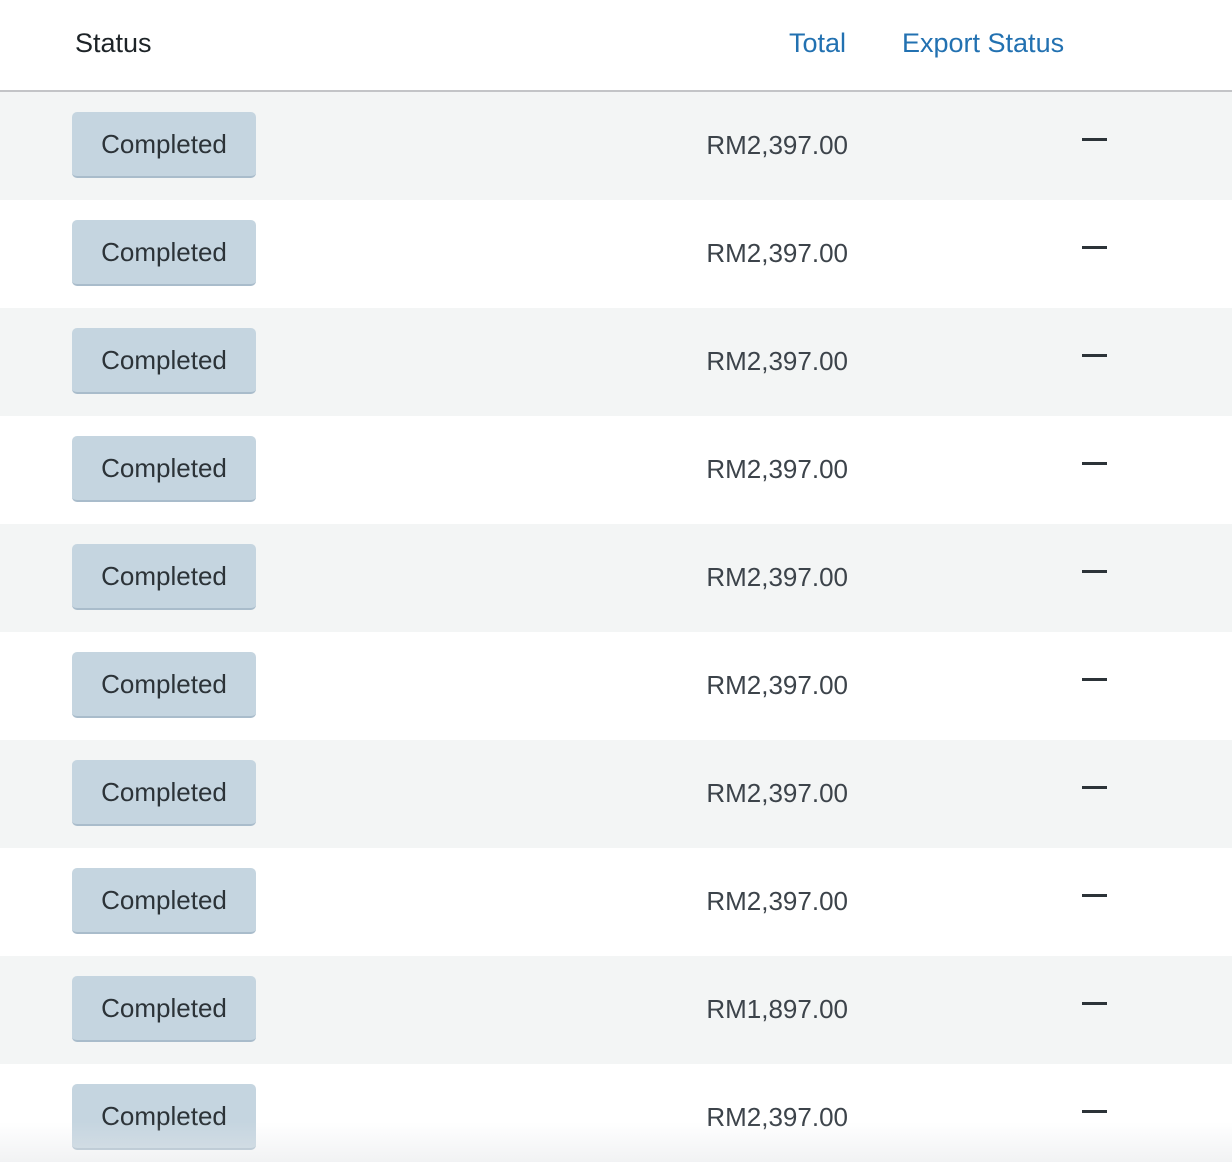  Describe the element at coordinates (616, 46) in the screenshot. I see `table-header: Status Total Export Status` at that location.